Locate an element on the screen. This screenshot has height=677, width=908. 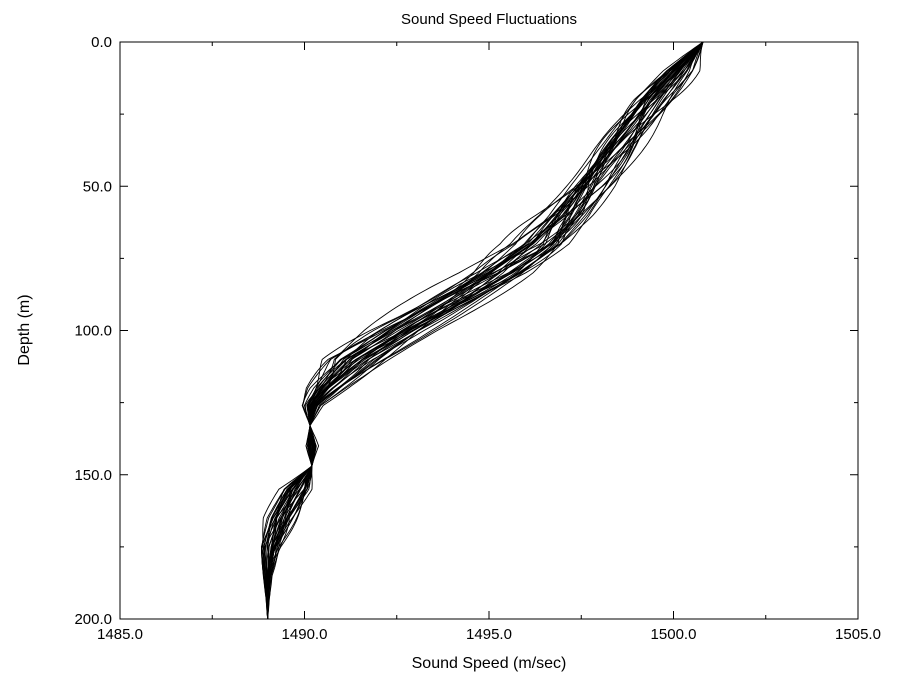
x-tick-label: 1490.0 is located at coordinates (305, 634).